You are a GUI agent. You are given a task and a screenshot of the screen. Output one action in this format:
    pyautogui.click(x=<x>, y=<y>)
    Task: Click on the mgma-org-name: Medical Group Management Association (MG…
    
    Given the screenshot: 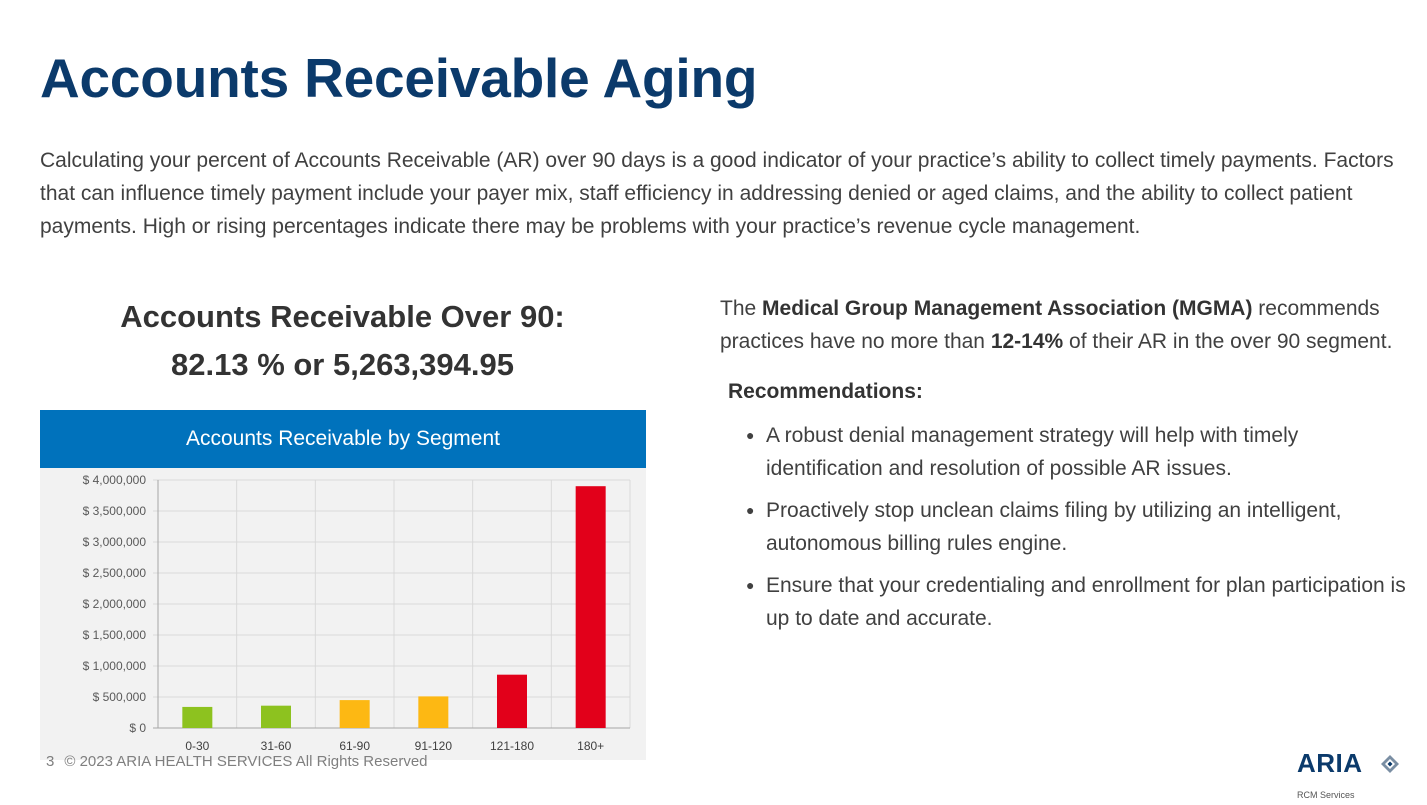 What is the action you would take?
    pyautogui.click(x=1007, y=308)
    